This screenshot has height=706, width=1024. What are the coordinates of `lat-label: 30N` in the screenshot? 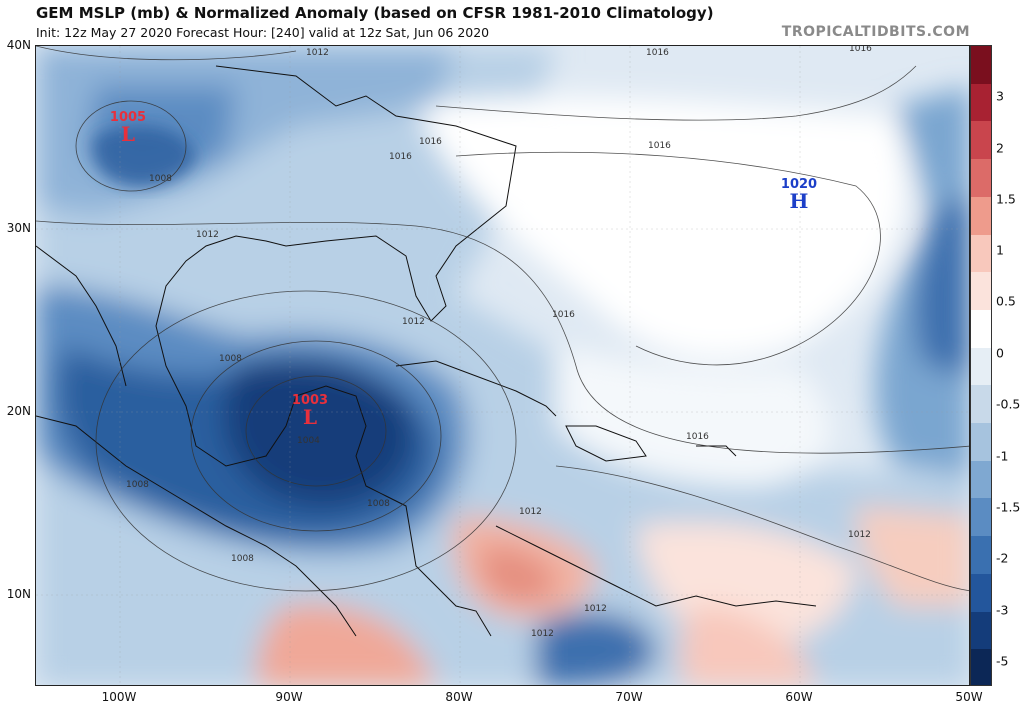 It's located at (18, 228).